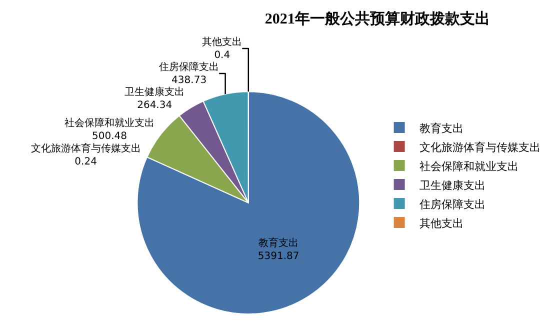 Image resolution: width=555 pixels, height=324 pixels. Describe the element at coordinates (452, 204) in the screenshot. I see `legend-label: 住房保障支出` at that location.